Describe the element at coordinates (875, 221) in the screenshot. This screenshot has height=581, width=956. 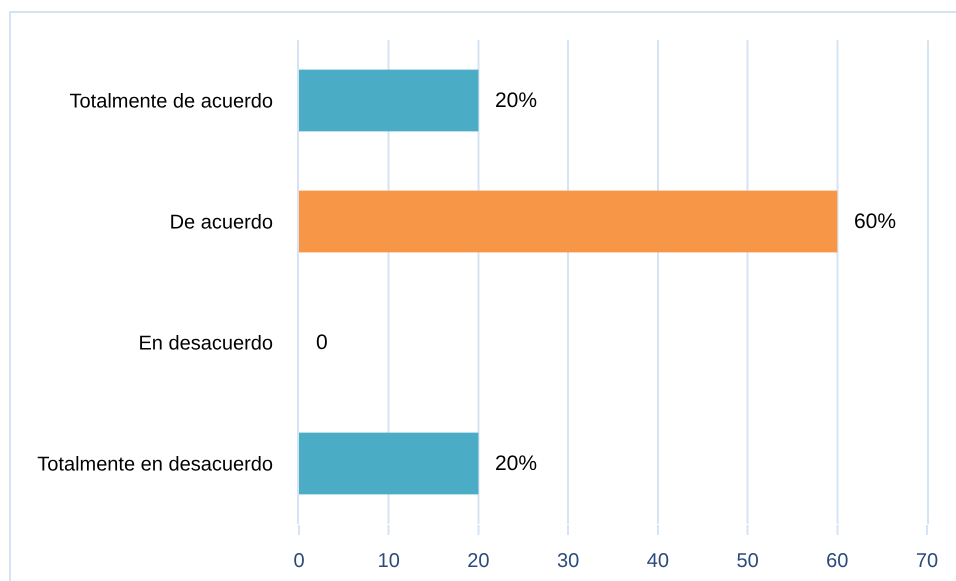
I see `data-label: 60%` at that location.